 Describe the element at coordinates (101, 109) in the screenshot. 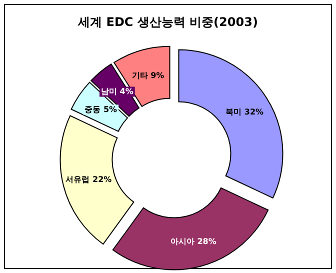

I see `slice-label: 중동 5%` at that location.